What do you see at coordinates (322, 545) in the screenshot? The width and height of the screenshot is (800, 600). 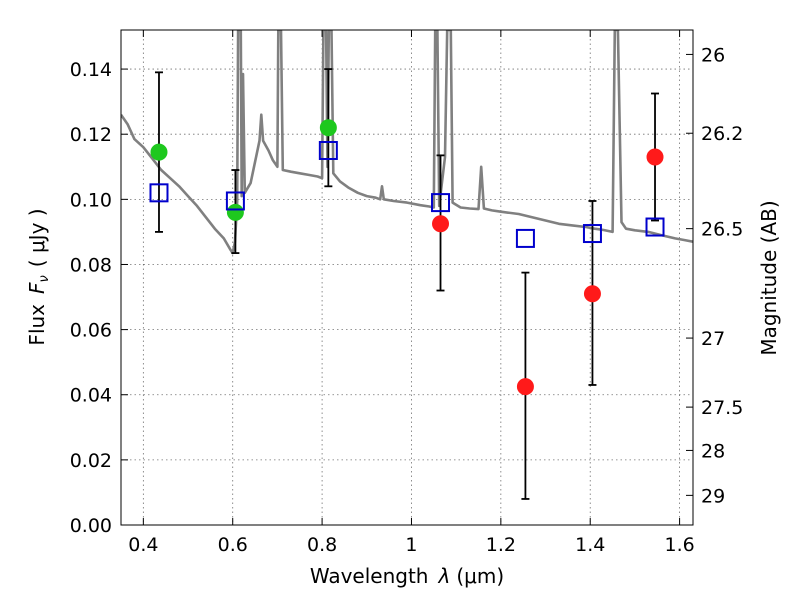 I see `x-tick-label: 0.8` at bounding box center [322, 545].